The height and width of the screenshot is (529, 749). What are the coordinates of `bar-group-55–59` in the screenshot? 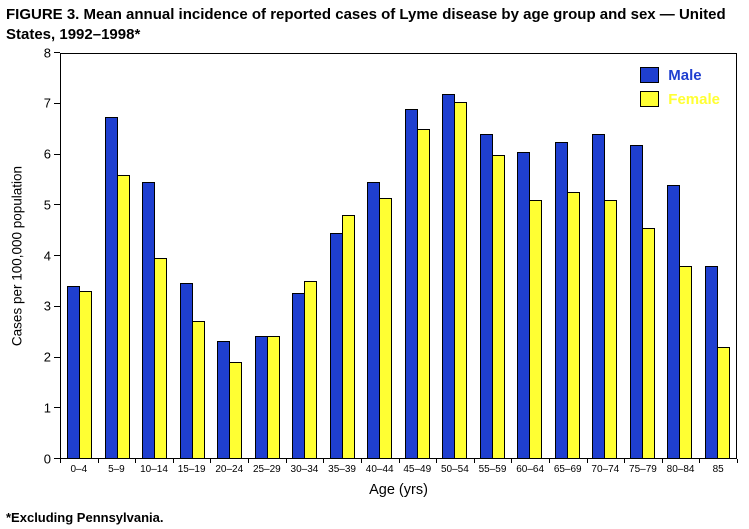 It's located at (493, 256).